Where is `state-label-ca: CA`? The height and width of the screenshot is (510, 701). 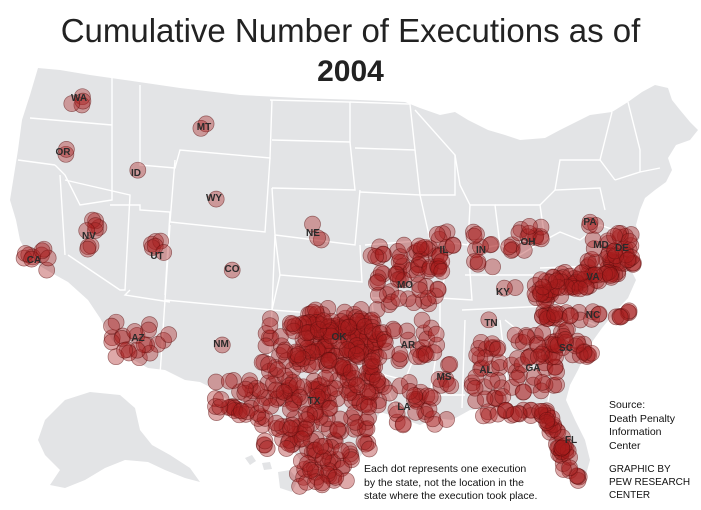
state-label-ca: CA is located at coordinates (34, 260).